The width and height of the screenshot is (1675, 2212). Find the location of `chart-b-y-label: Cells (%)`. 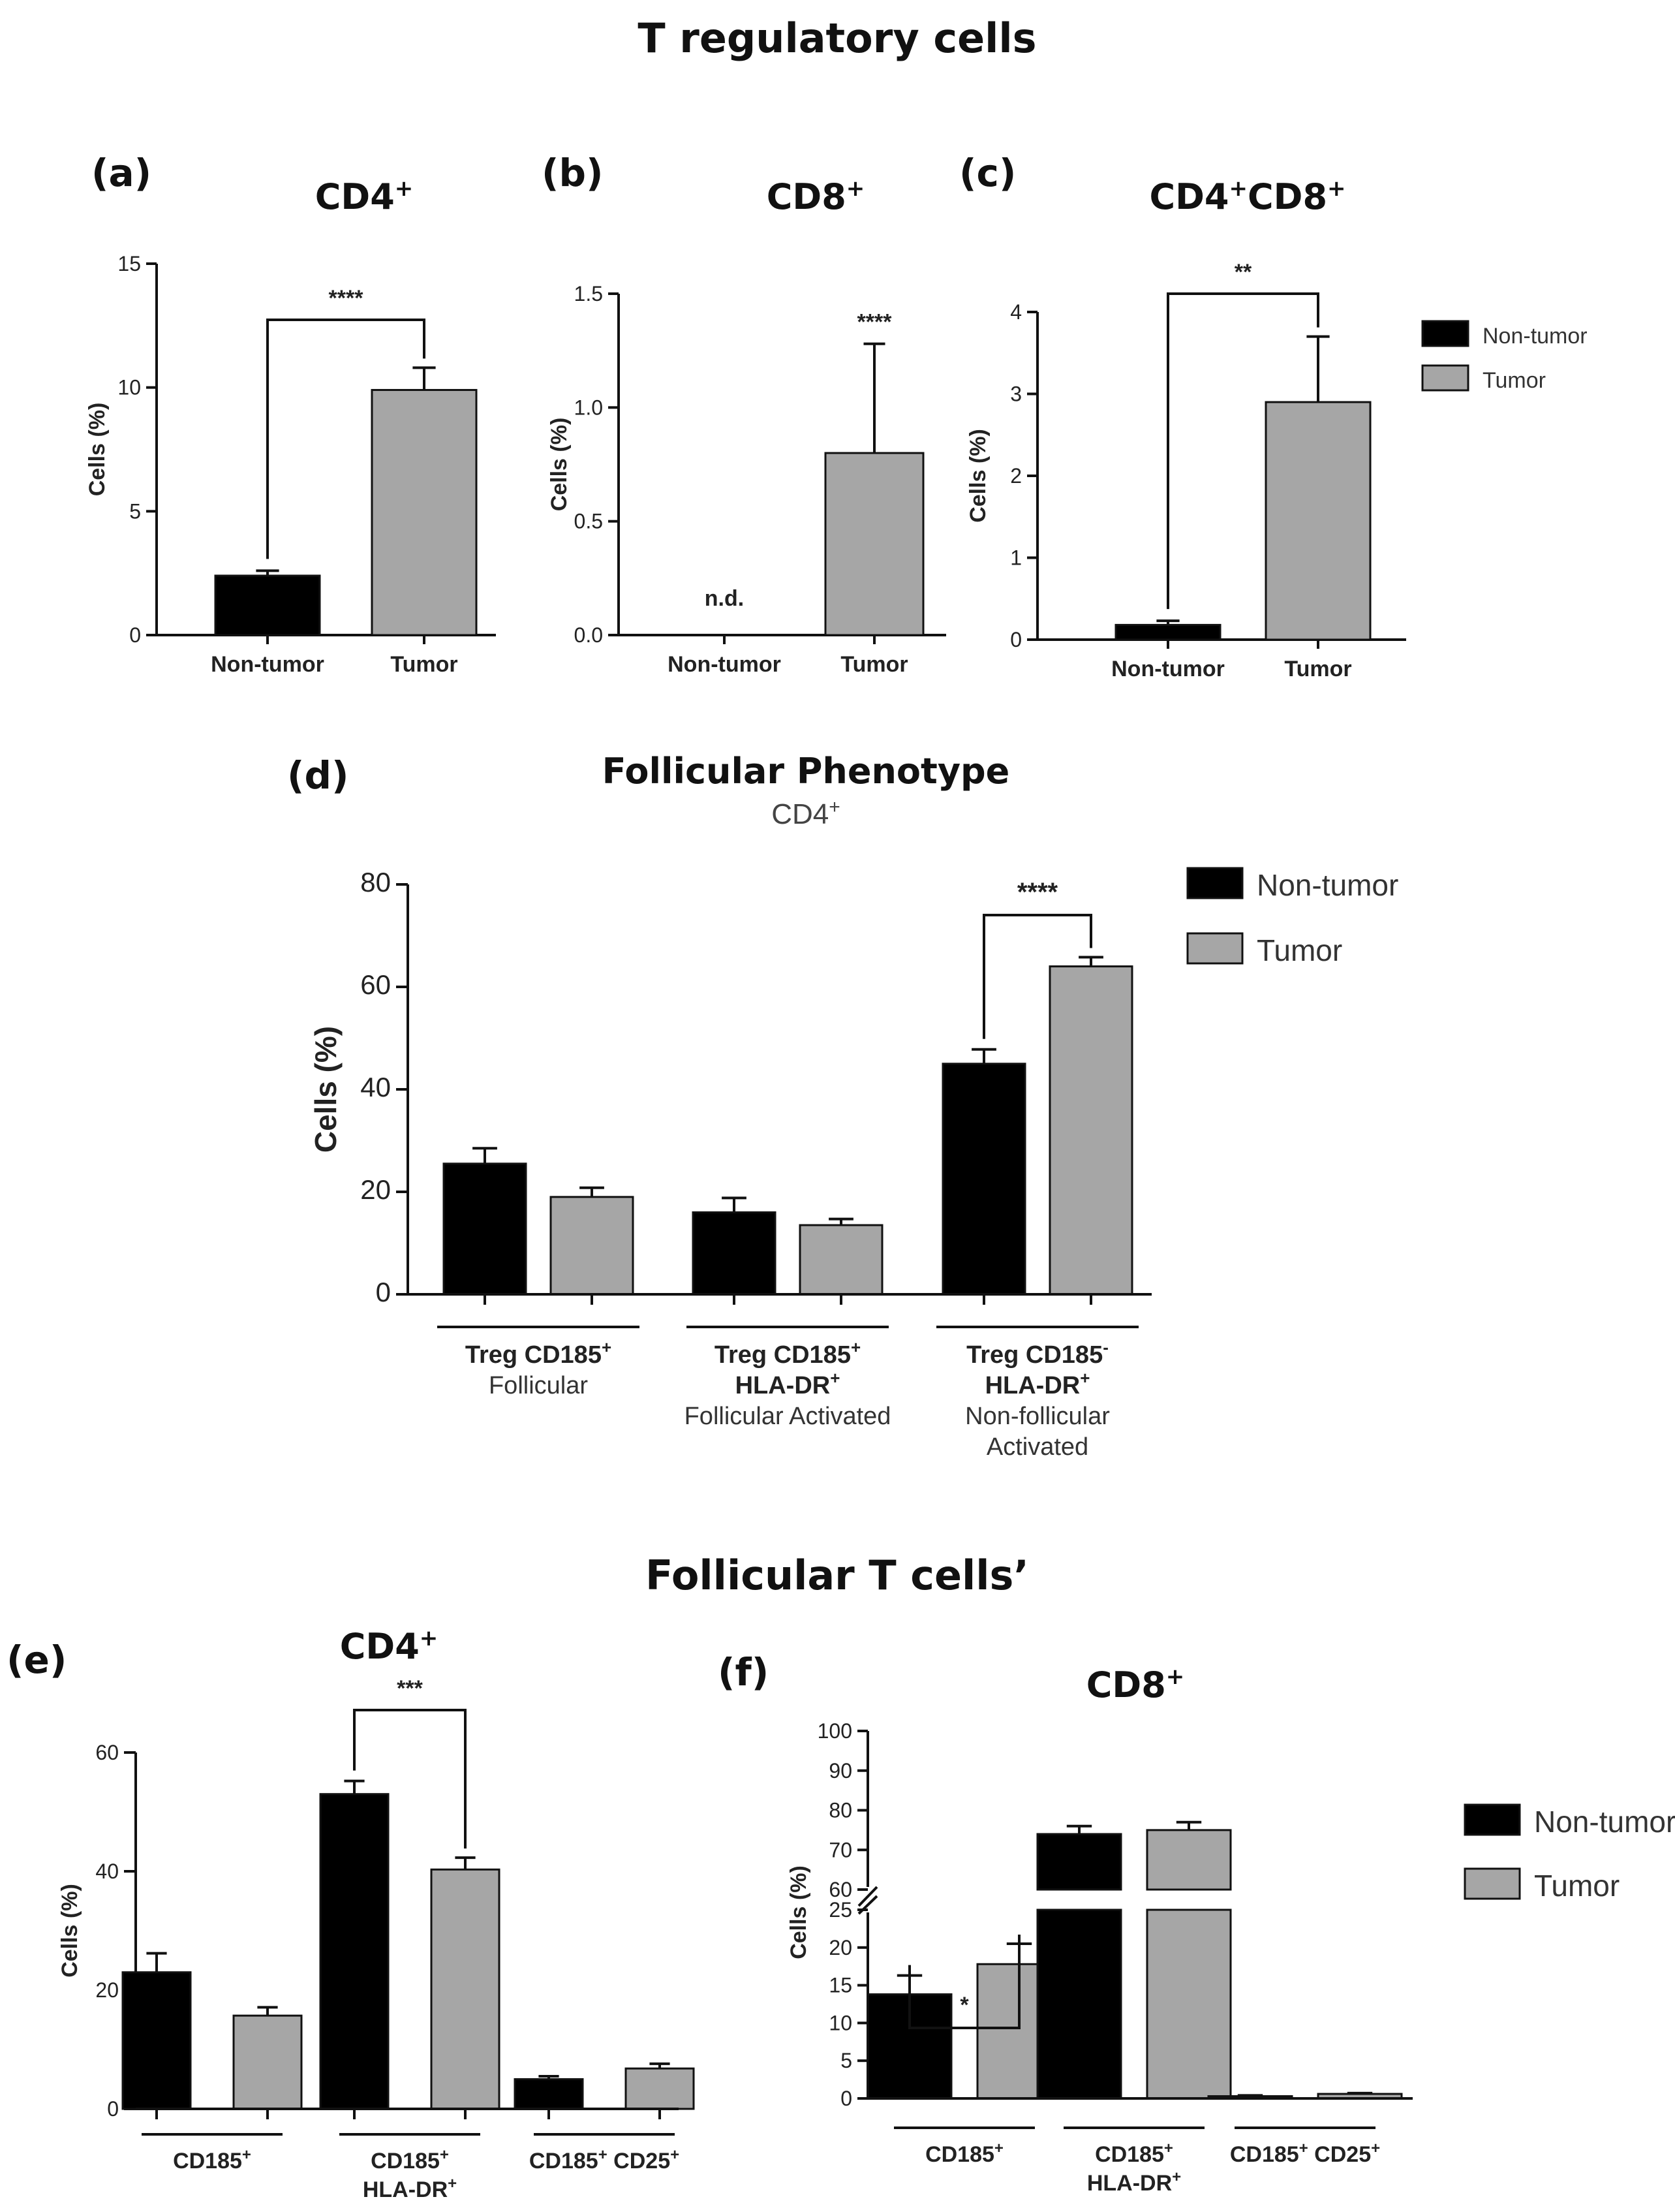

chart-b-y-label: Cells (%) is located at coordinates (559, 465).